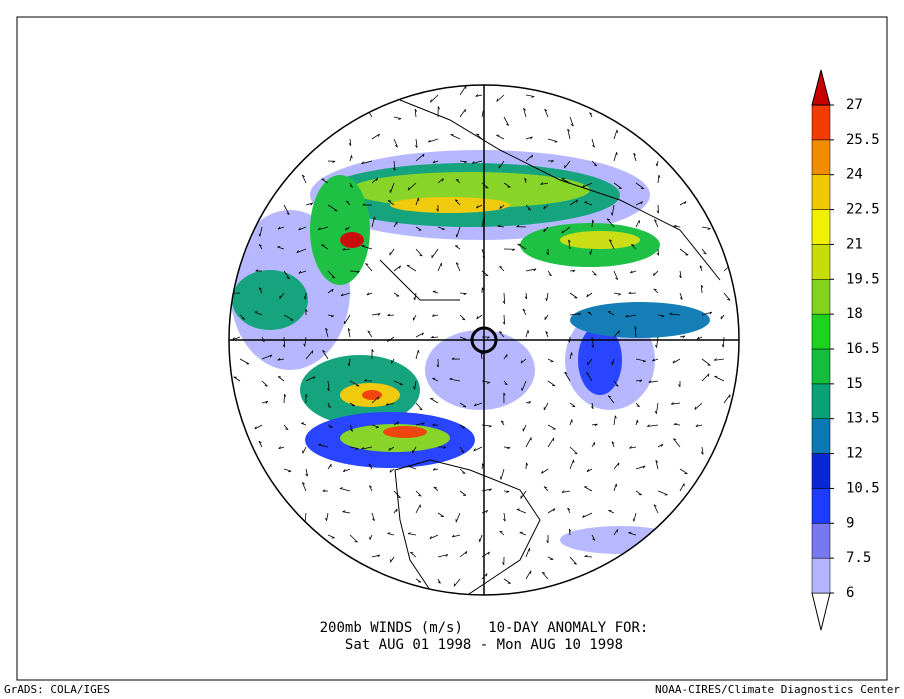 This screenshot has height=699, width=904. Describe the element at coordinates (484, 628) in the screenshot. I see `caption-line: 200mb WINDS (m/s) 10-DAY ANOMALY FOR:` at that location.